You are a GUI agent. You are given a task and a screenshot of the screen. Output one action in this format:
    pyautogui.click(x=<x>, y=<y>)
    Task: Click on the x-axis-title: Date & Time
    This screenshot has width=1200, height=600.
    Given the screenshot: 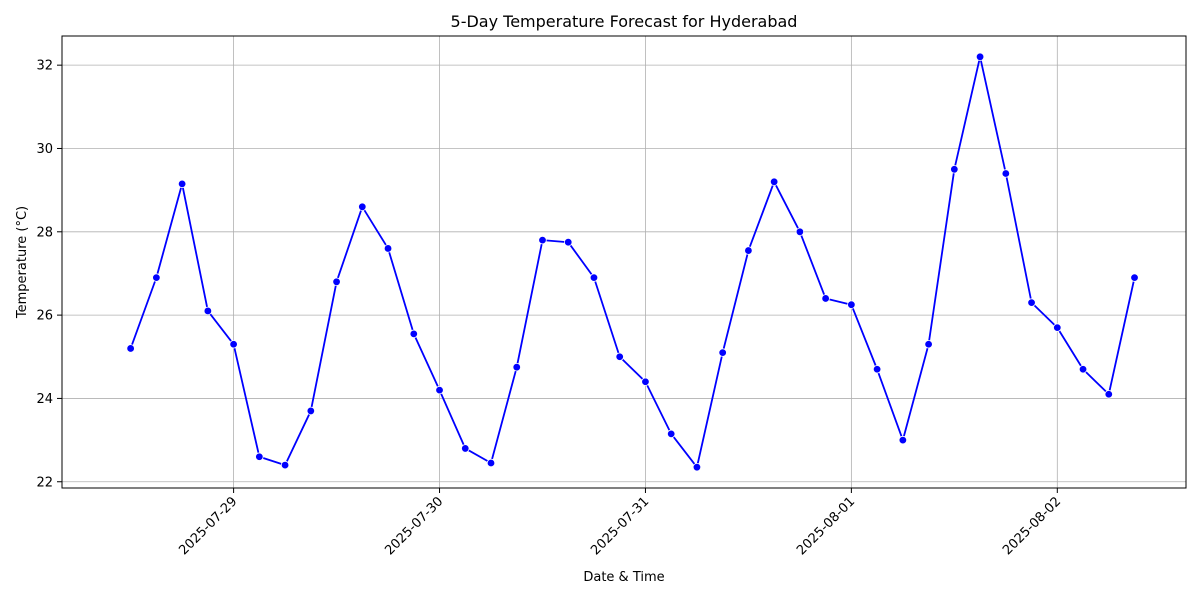 What is the action you would take?
    pyautogui.click(x=623, y=577)
    